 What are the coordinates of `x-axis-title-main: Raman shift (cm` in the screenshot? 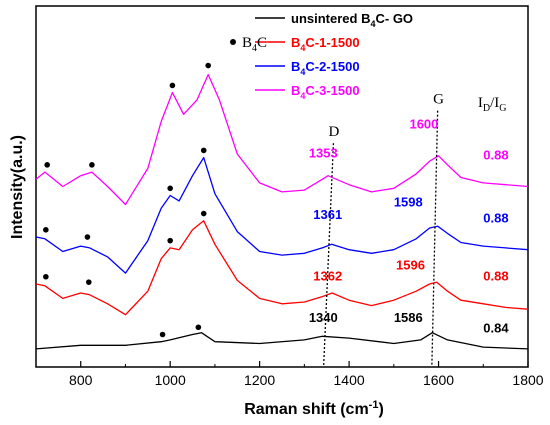 It's located at (306, 409).